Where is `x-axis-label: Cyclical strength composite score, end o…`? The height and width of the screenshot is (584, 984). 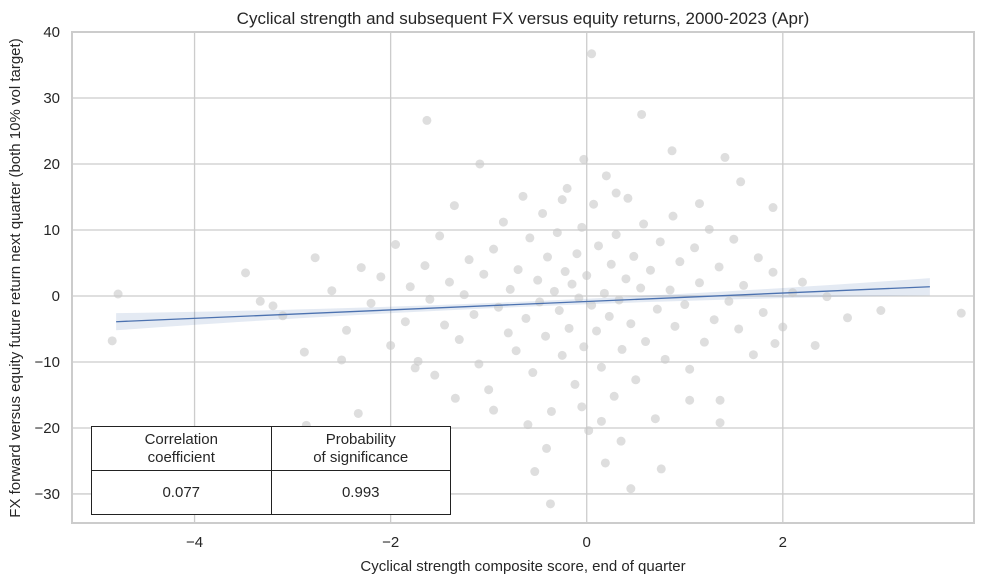
x-axis-label: Cyclical strength composite score, end o… is located at coordinates (522, 566).